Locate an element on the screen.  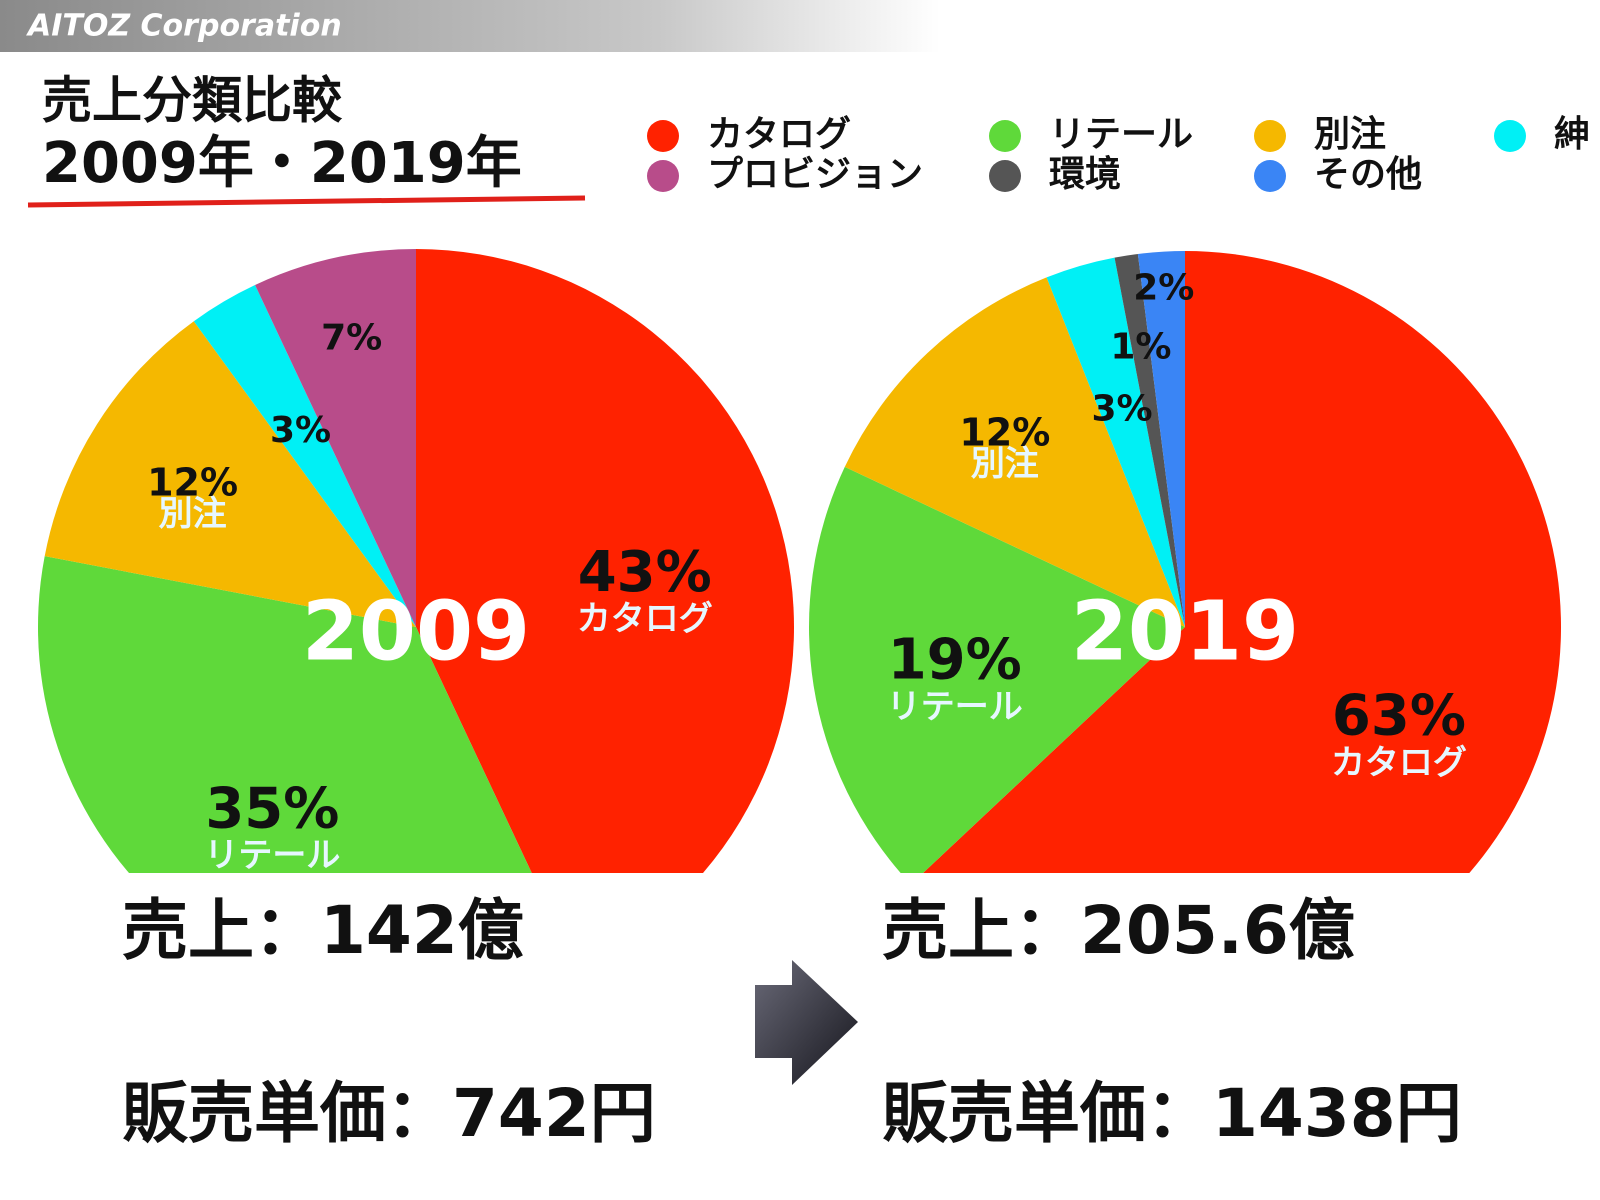
legend-label: 紳 is located at coordinates (1572, 134).